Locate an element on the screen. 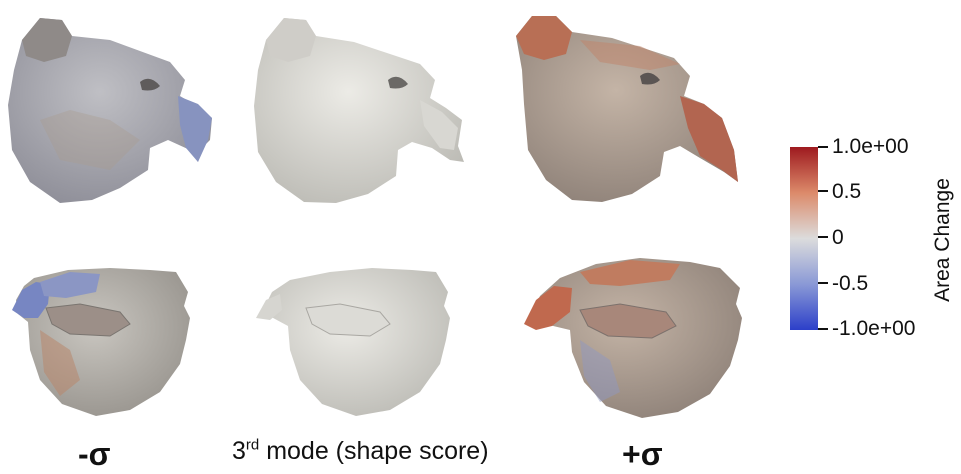 The image size is (961, 474). colorbar-tick-0-5: 0.5 is located at coordinates (847, 191).